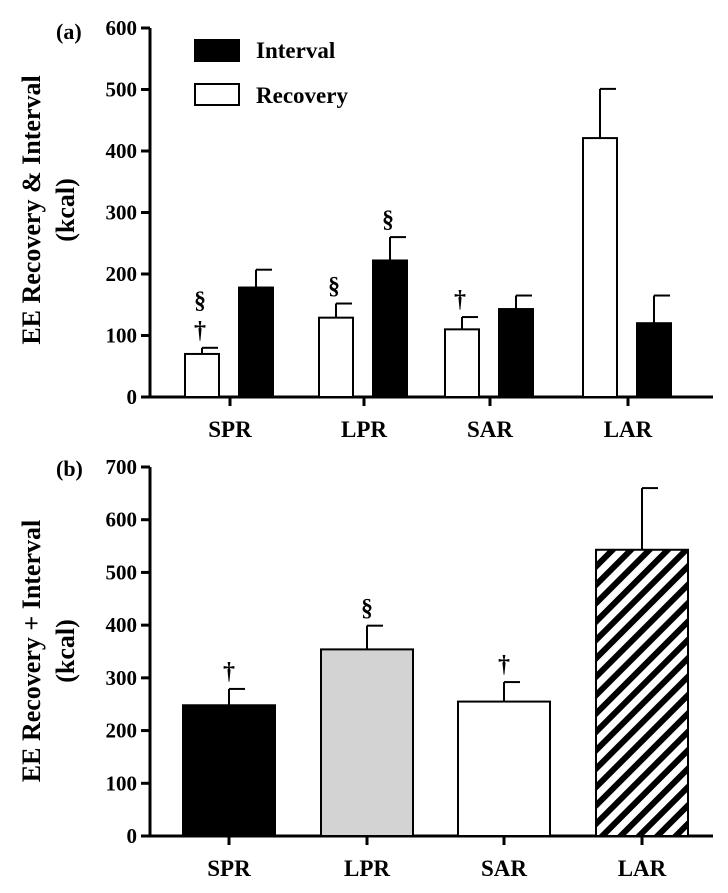 This screenshot has height=893, width=728. What do you see at coordinates (256, 342) in the screenshot?
I see `bar-interval-spr` at bounding box center [256, 342].